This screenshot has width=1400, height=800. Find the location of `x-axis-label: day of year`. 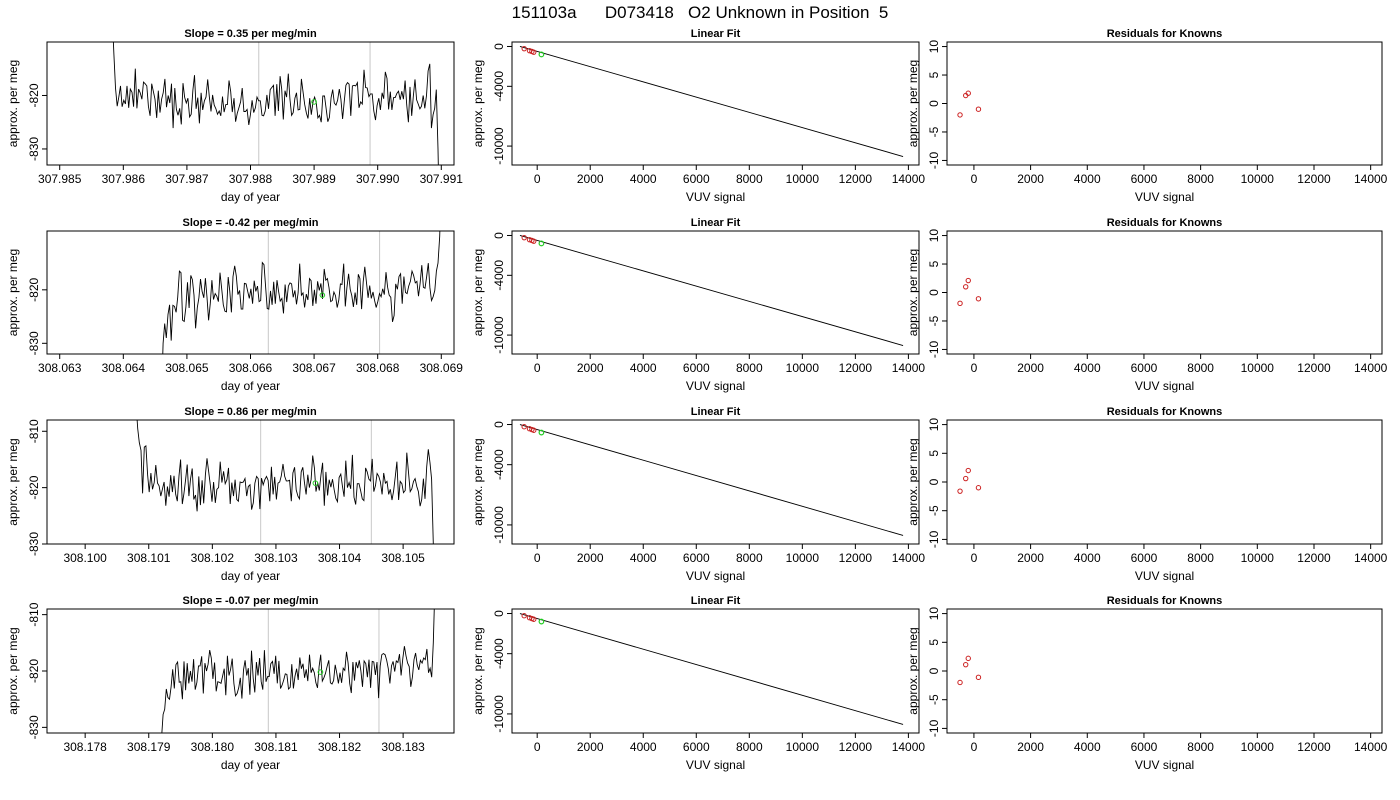

x-axis-label: day of year is located at coordinates (250, 576).